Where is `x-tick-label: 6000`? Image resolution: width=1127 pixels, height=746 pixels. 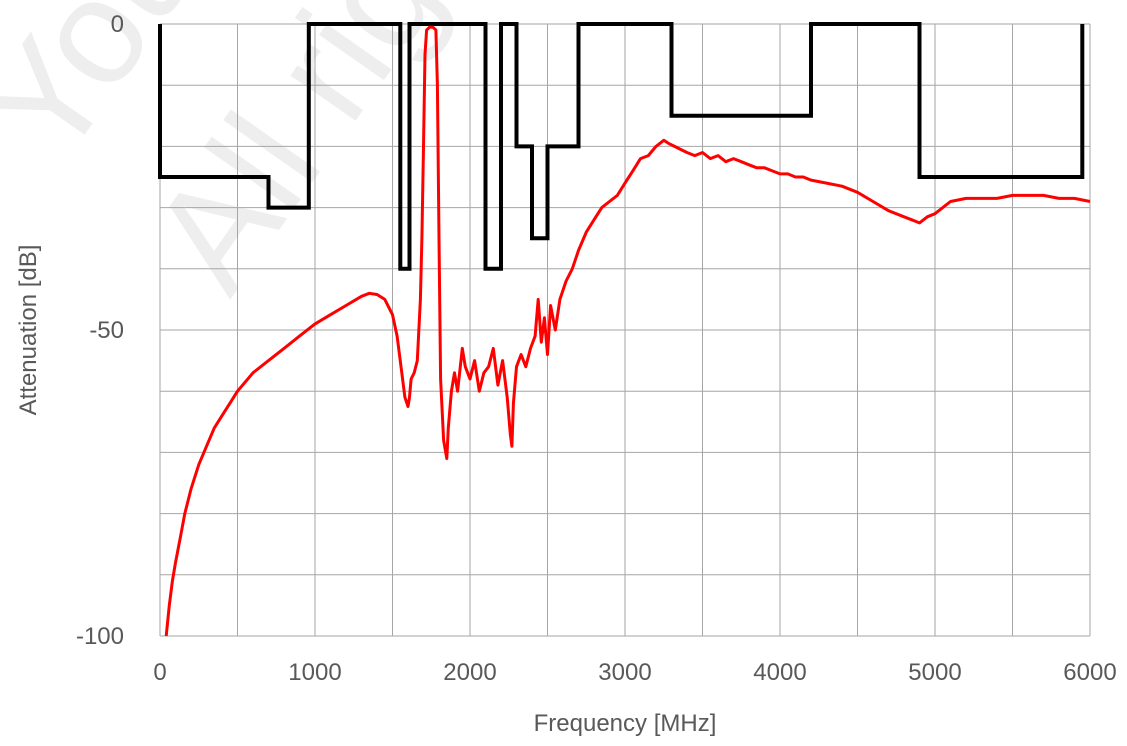 x-tick-label: 6000 is located at coordinates (1089, 672).